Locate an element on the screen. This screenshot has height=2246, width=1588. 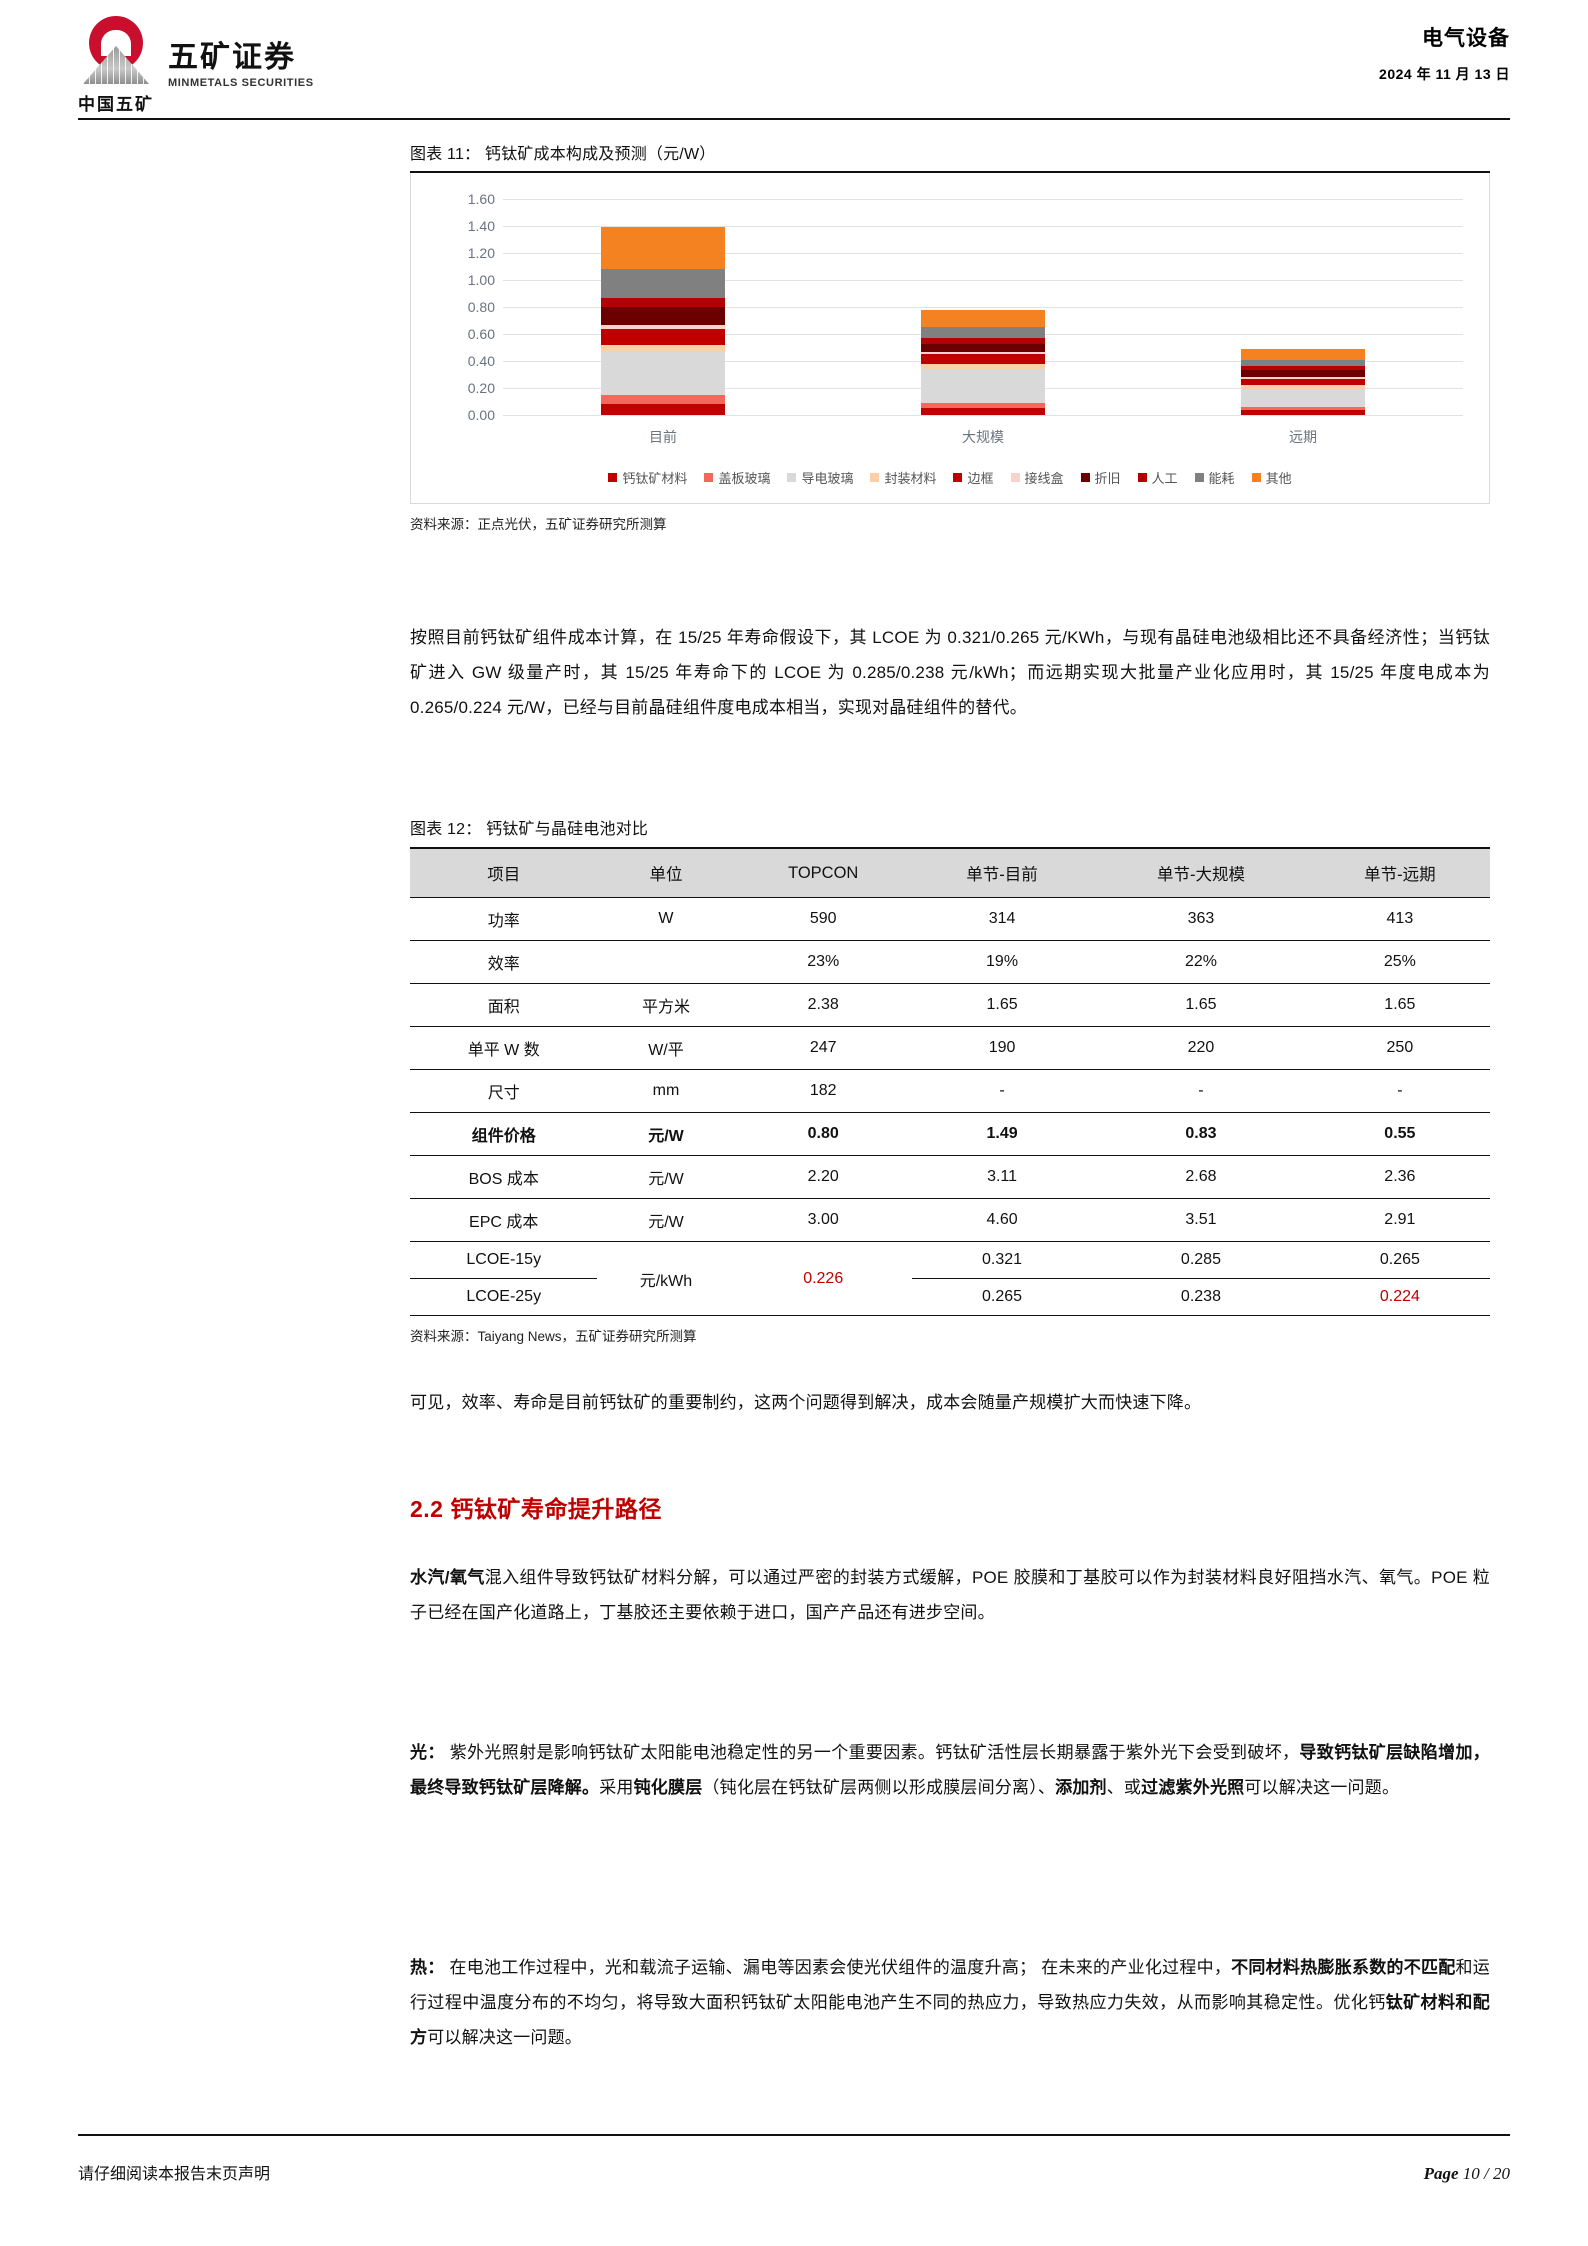
exhibit-11-source: 资料来源：正点光伏，五矿证券研究所测算 is located at coordinates (538, 524).